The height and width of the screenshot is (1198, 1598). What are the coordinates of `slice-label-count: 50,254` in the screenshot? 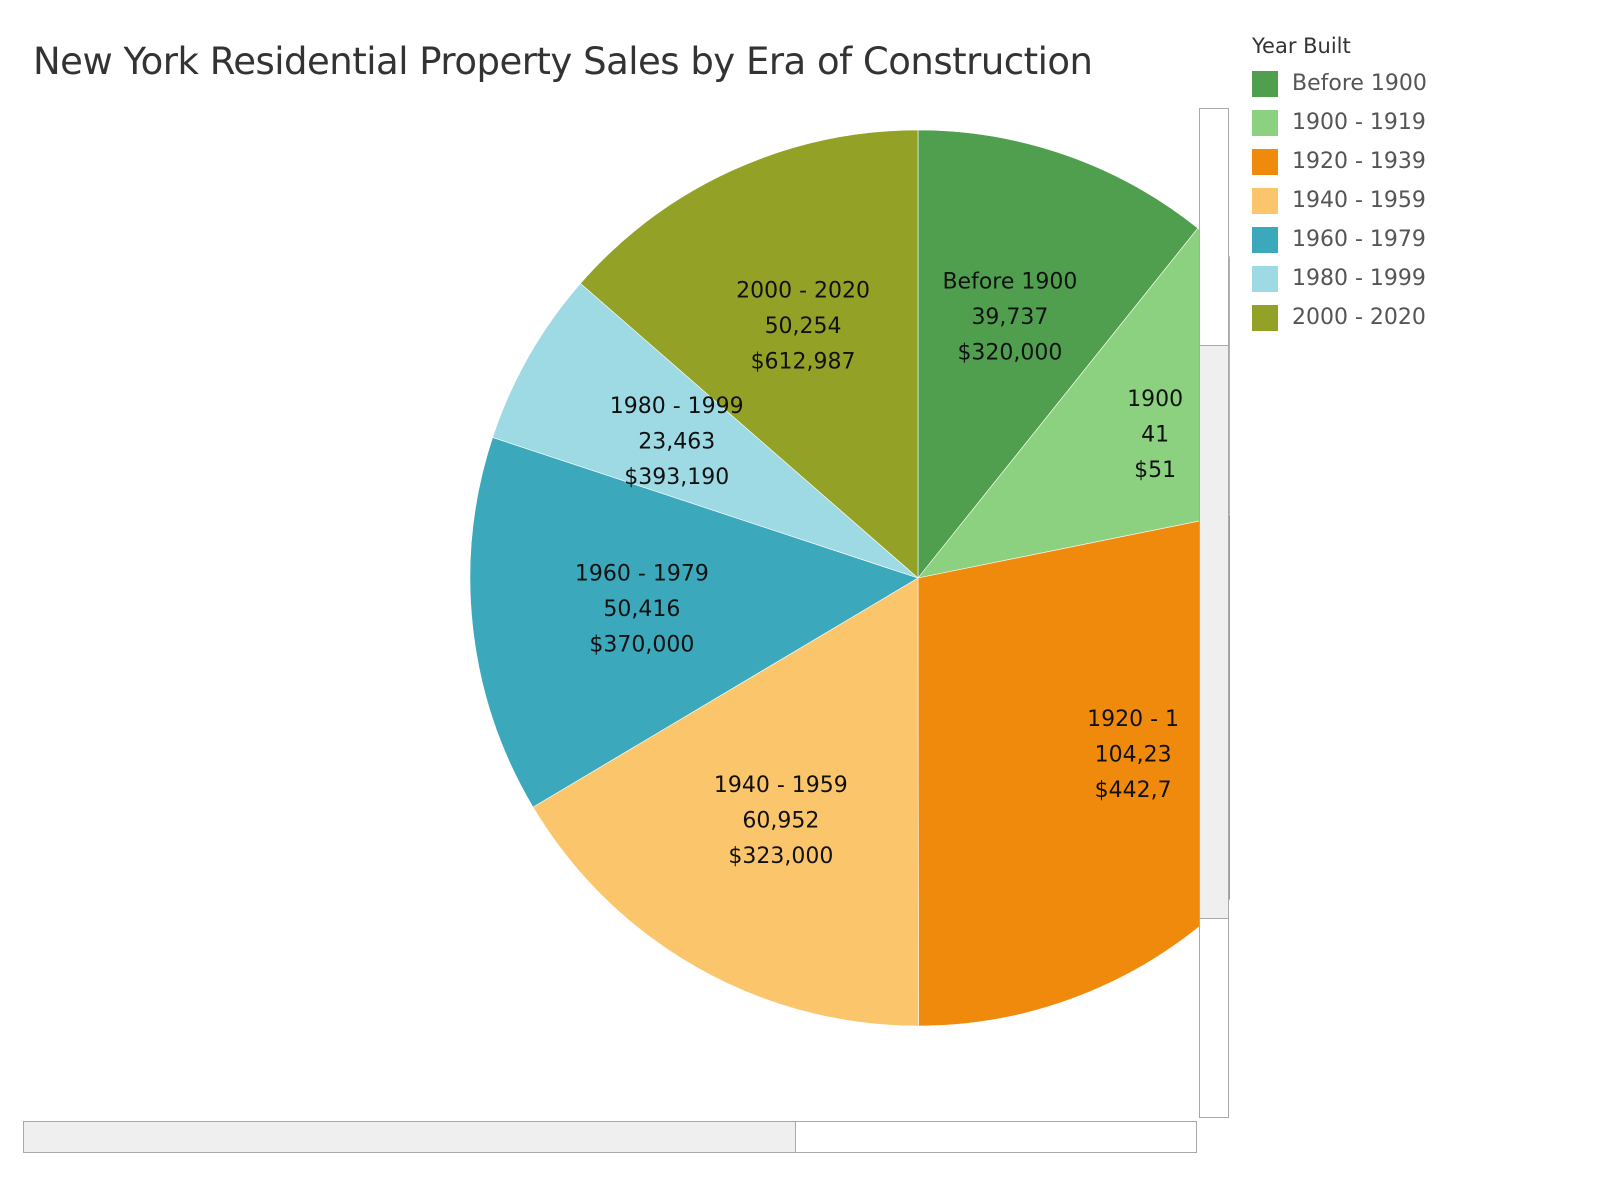 It's located at (803, 326).